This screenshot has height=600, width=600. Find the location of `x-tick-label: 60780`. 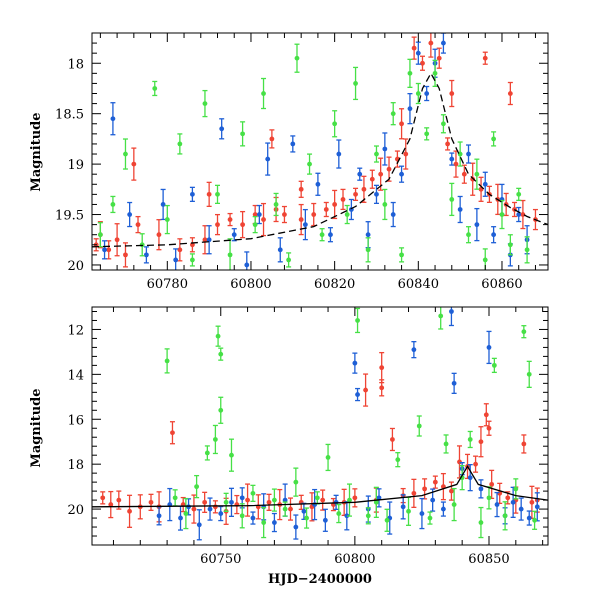

x-tick-label: 60780 is located at coordinates (167, 284).